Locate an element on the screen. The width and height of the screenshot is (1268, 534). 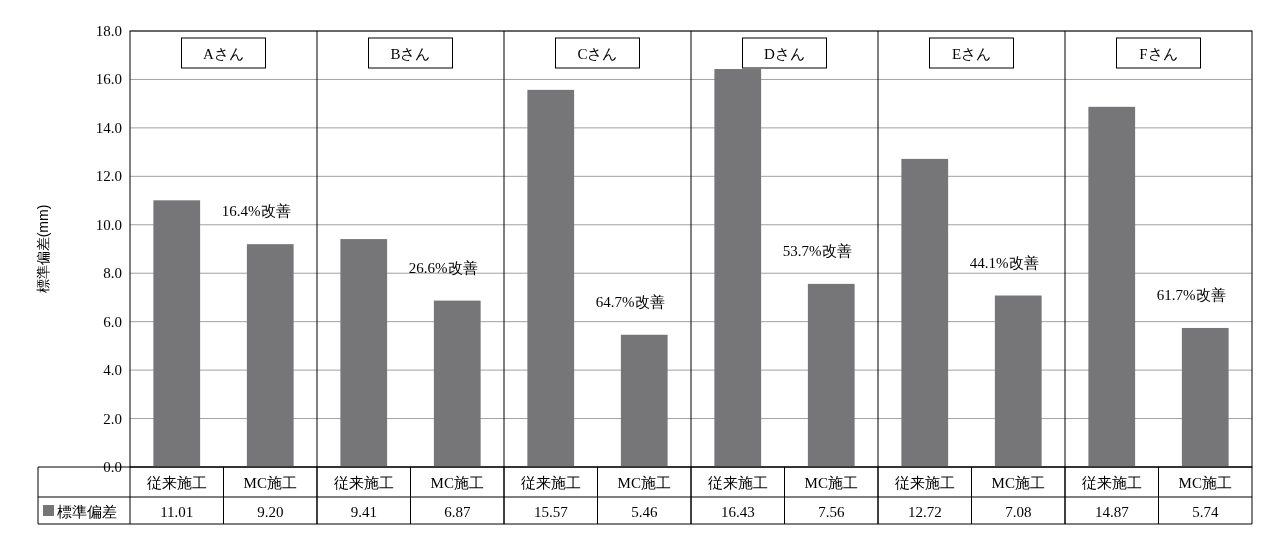
data-label: 7.08 is located at coordinates (1018, 512).